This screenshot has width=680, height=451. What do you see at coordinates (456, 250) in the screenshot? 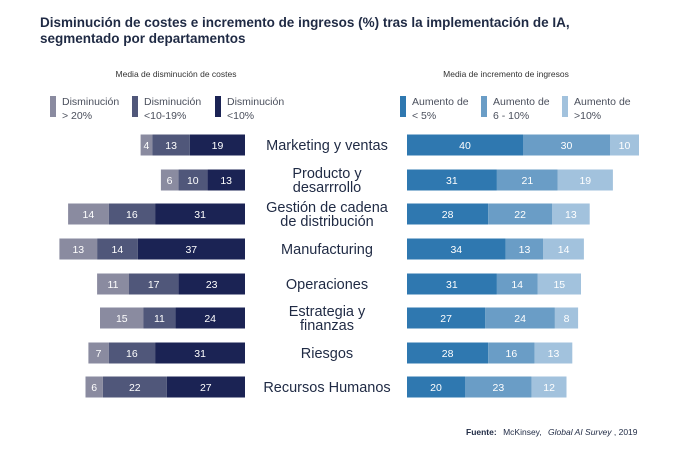
I see `revenue-data-label: 34` at bounding box center [456, 250].